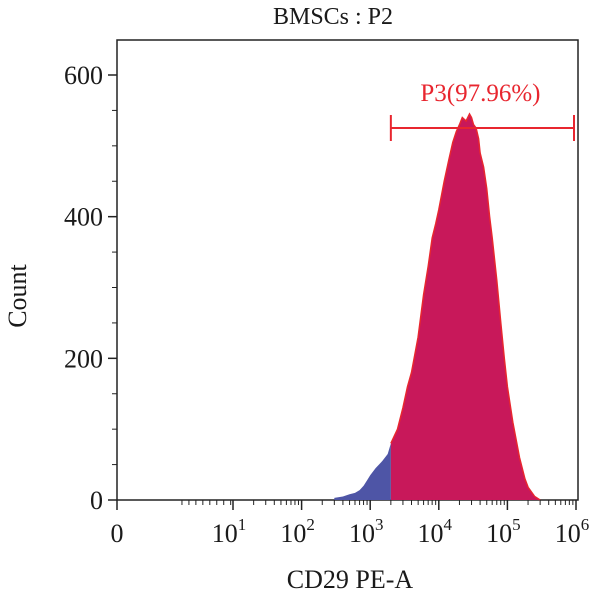 The height and width of the screenshot is (601, 600). I want to click on x-axis-ticks: 0 10¹ 10² 10³ 10⁴ 10⁵ 10⁶, so click(350, 524).